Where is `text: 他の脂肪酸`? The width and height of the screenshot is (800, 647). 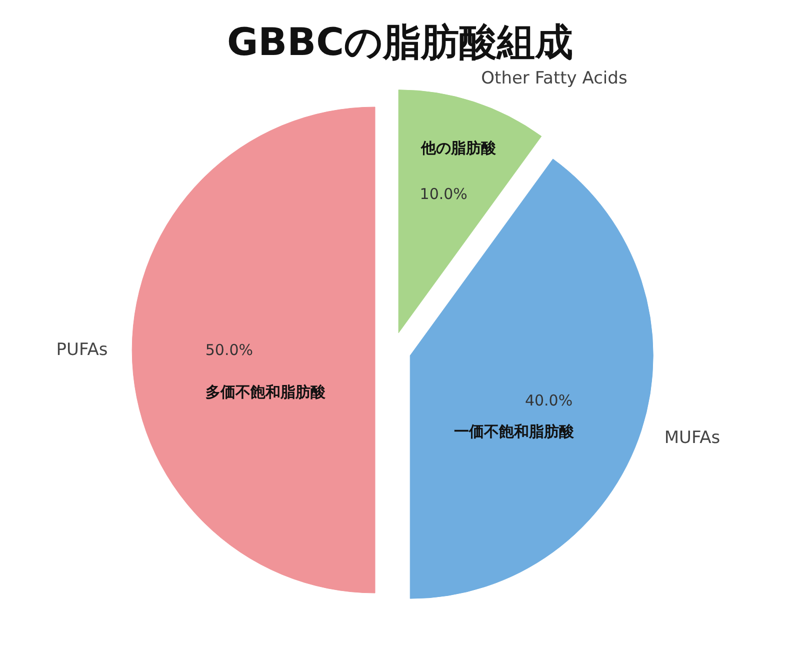 text: 他の脂肪酸 is located at coordinates (458, 147).